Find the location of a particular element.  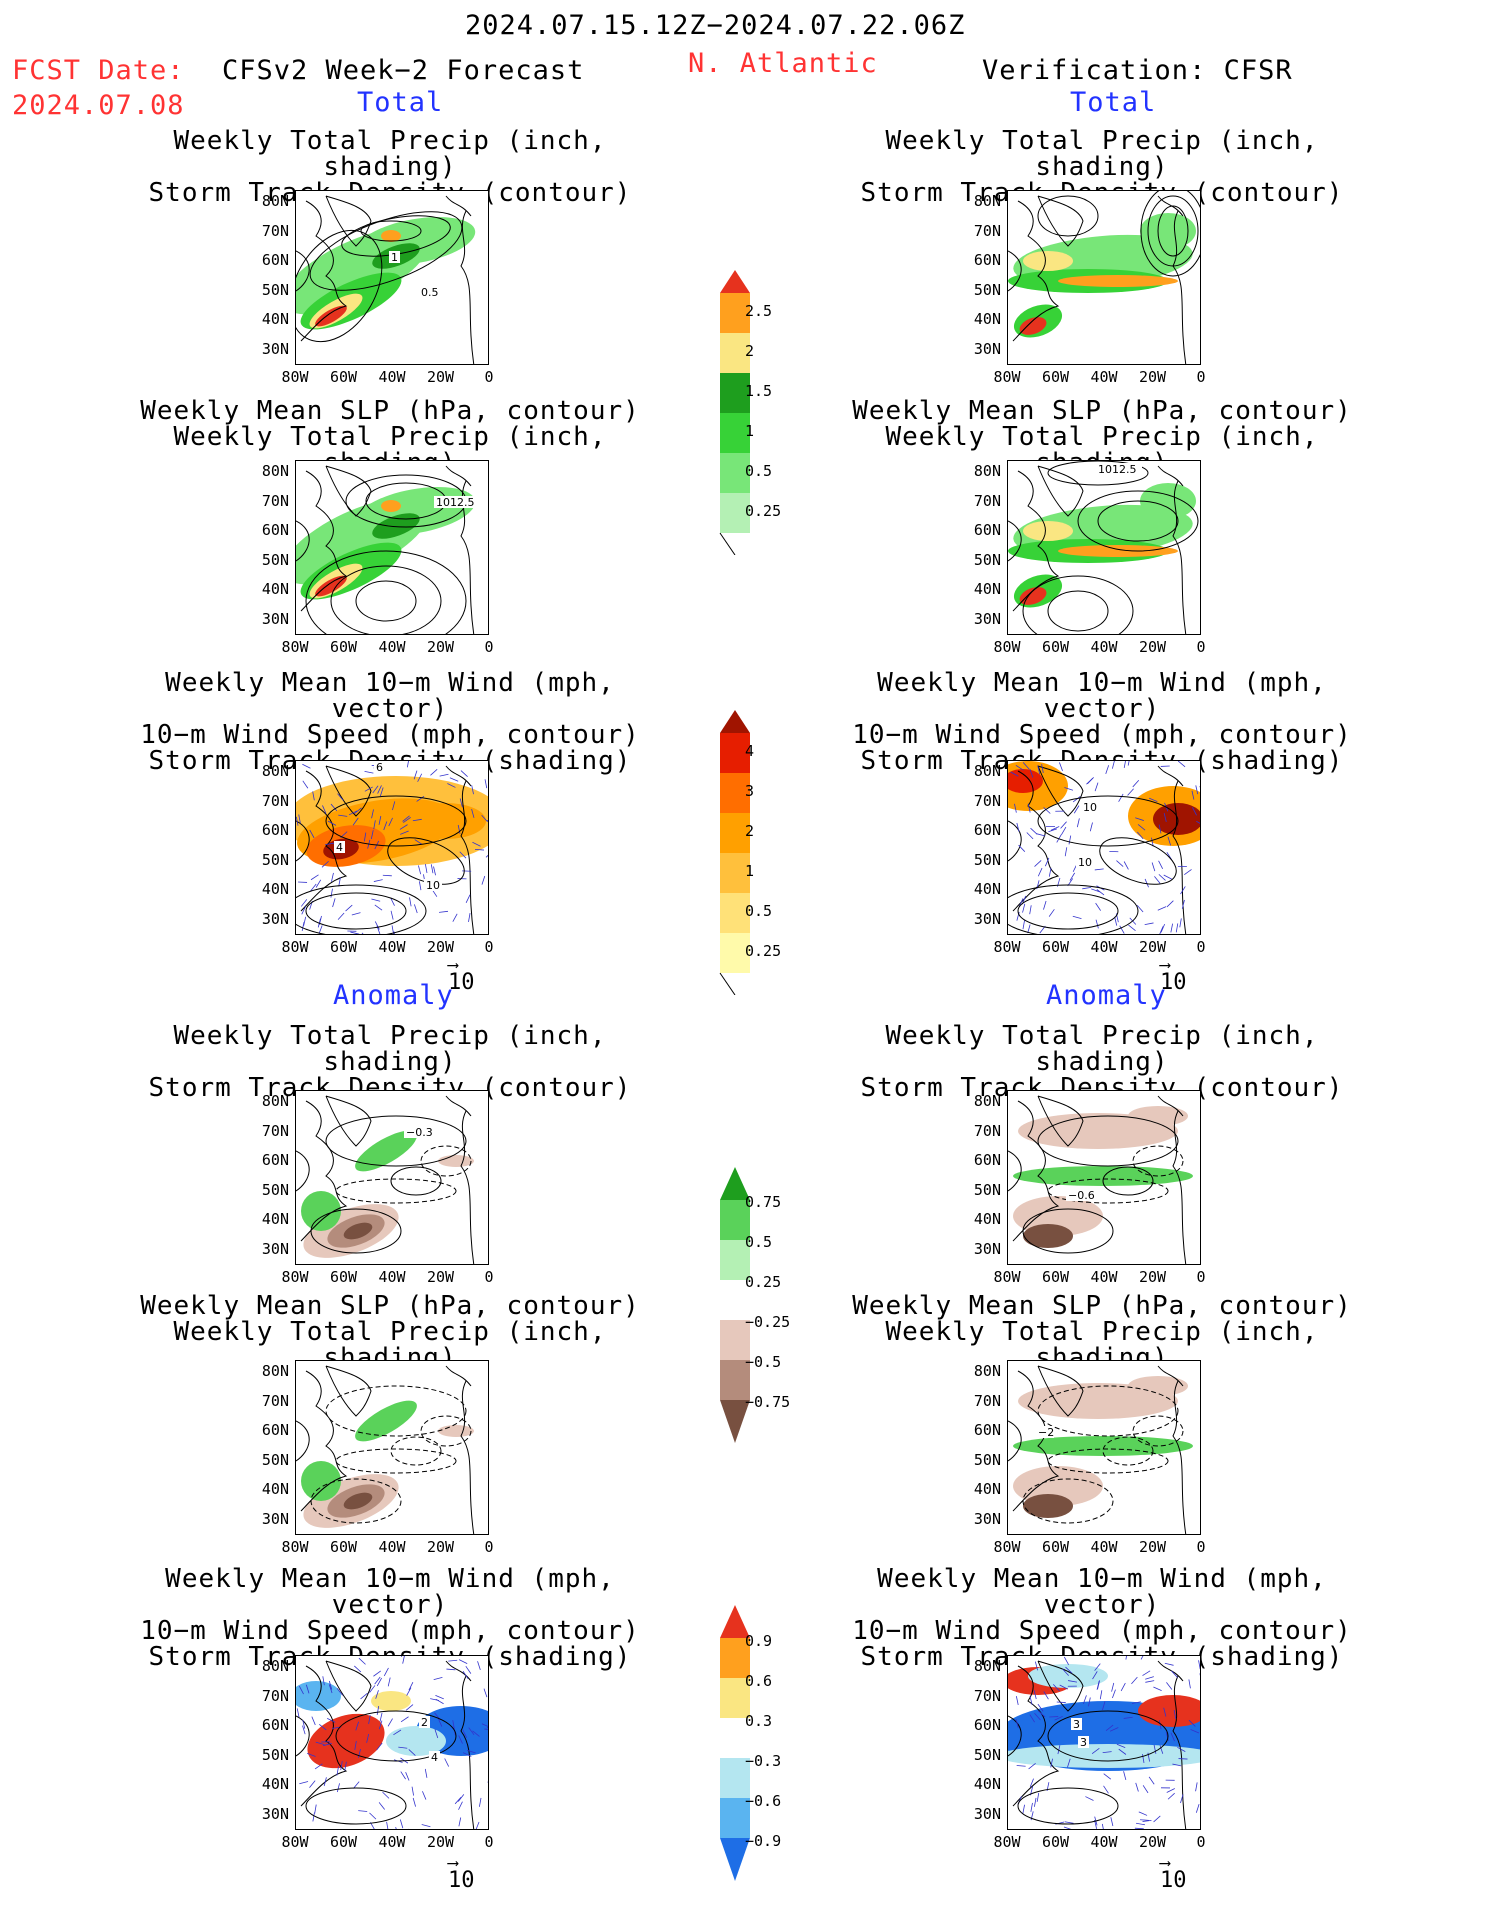

contour-label: 6 is located at coordinates (379, 767).